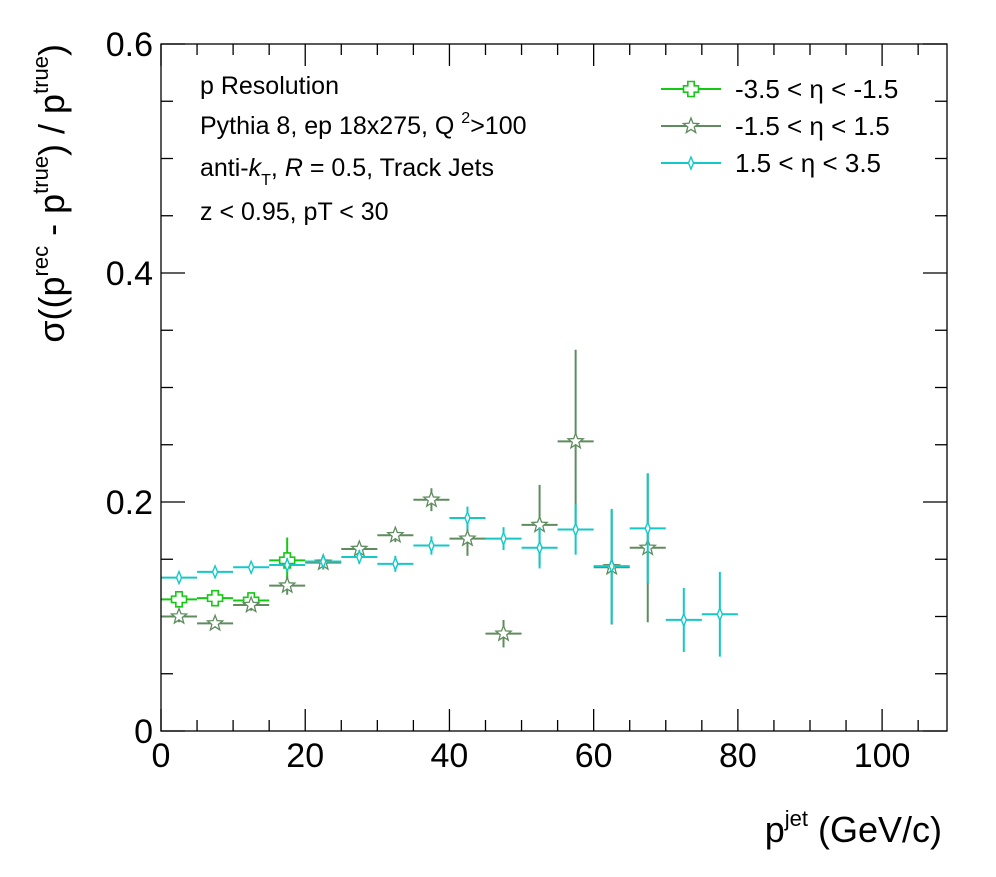 The image size is (996, 877). I want to click on annotation-antikt-prefix: anti-, so click(224, 168).